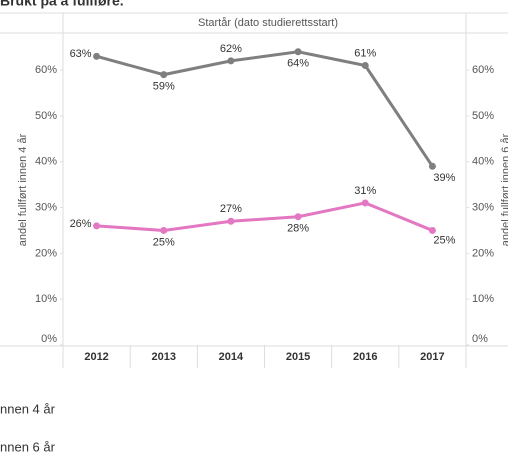 Image resolution: width=508 pixels, height=456 pixels. Describe the element at coordinates (231, 209) in the screenshot. I see `data-label: 27%` at that location.